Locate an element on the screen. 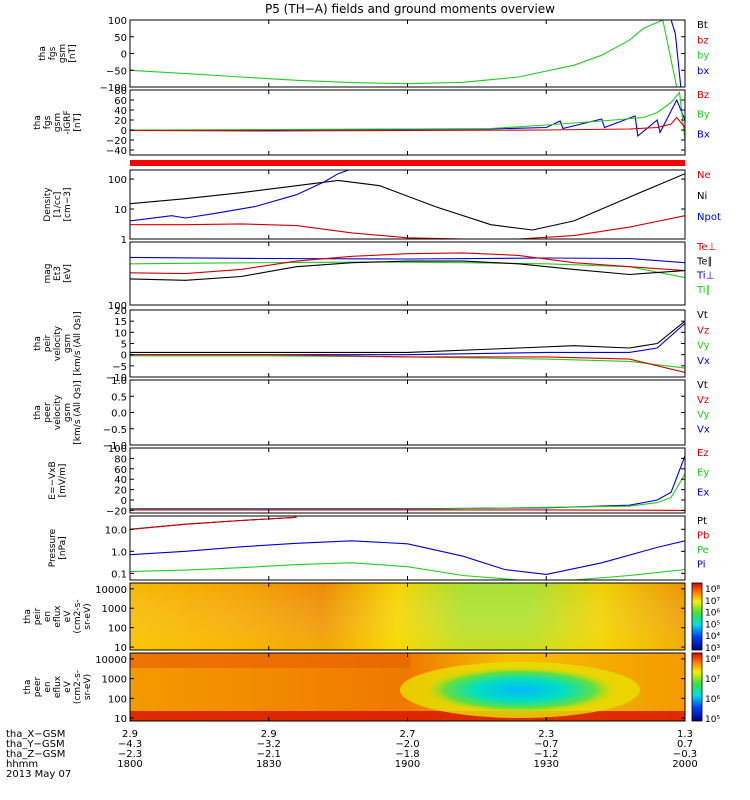 Image resolution: width=750 pixels, height=800 pixels. y-axis-label-line: (cm2-s- is located at coordinates (78, 687).